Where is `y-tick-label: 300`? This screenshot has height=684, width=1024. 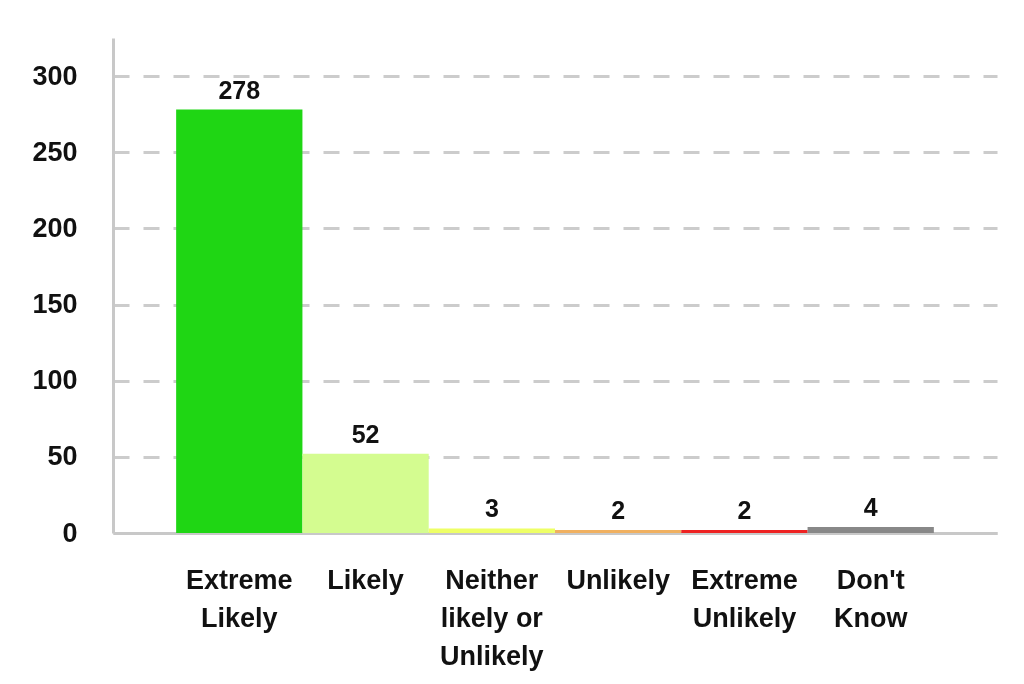
y-tick-label: 300 is located at coordinates (55, 75).